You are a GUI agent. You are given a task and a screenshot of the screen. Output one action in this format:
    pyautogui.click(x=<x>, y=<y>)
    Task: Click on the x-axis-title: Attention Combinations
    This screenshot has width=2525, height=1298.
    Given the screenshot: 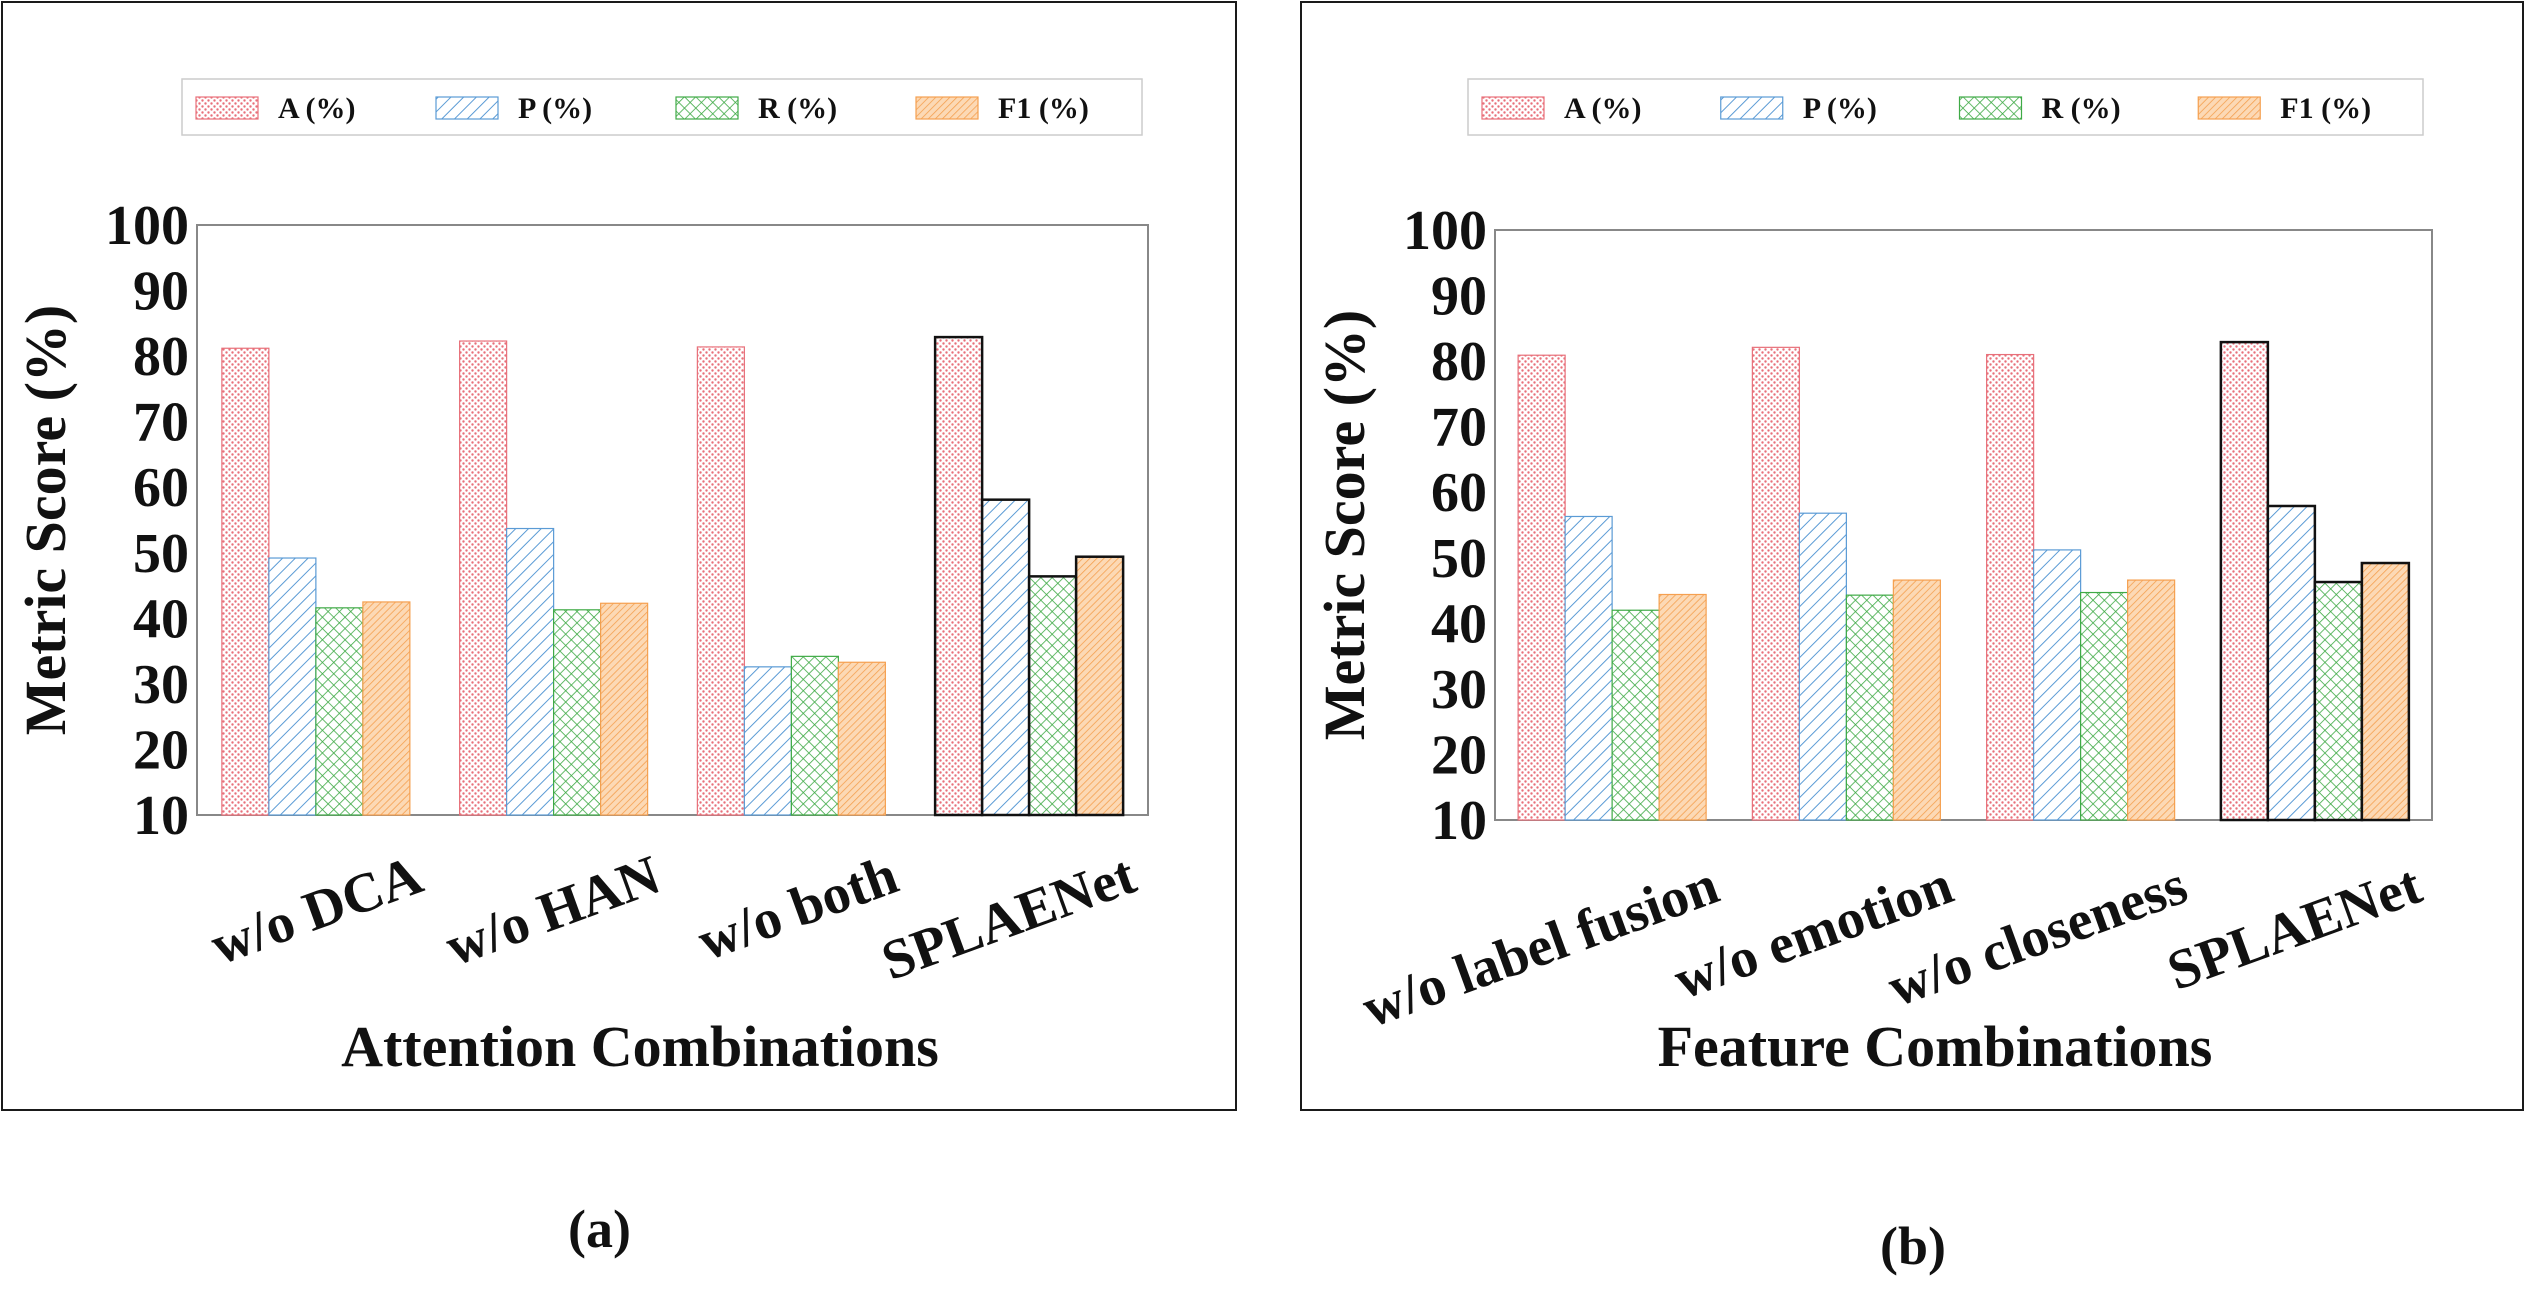 What is the action you would take?
    pyautogui.click(x=640, y=1046)
    